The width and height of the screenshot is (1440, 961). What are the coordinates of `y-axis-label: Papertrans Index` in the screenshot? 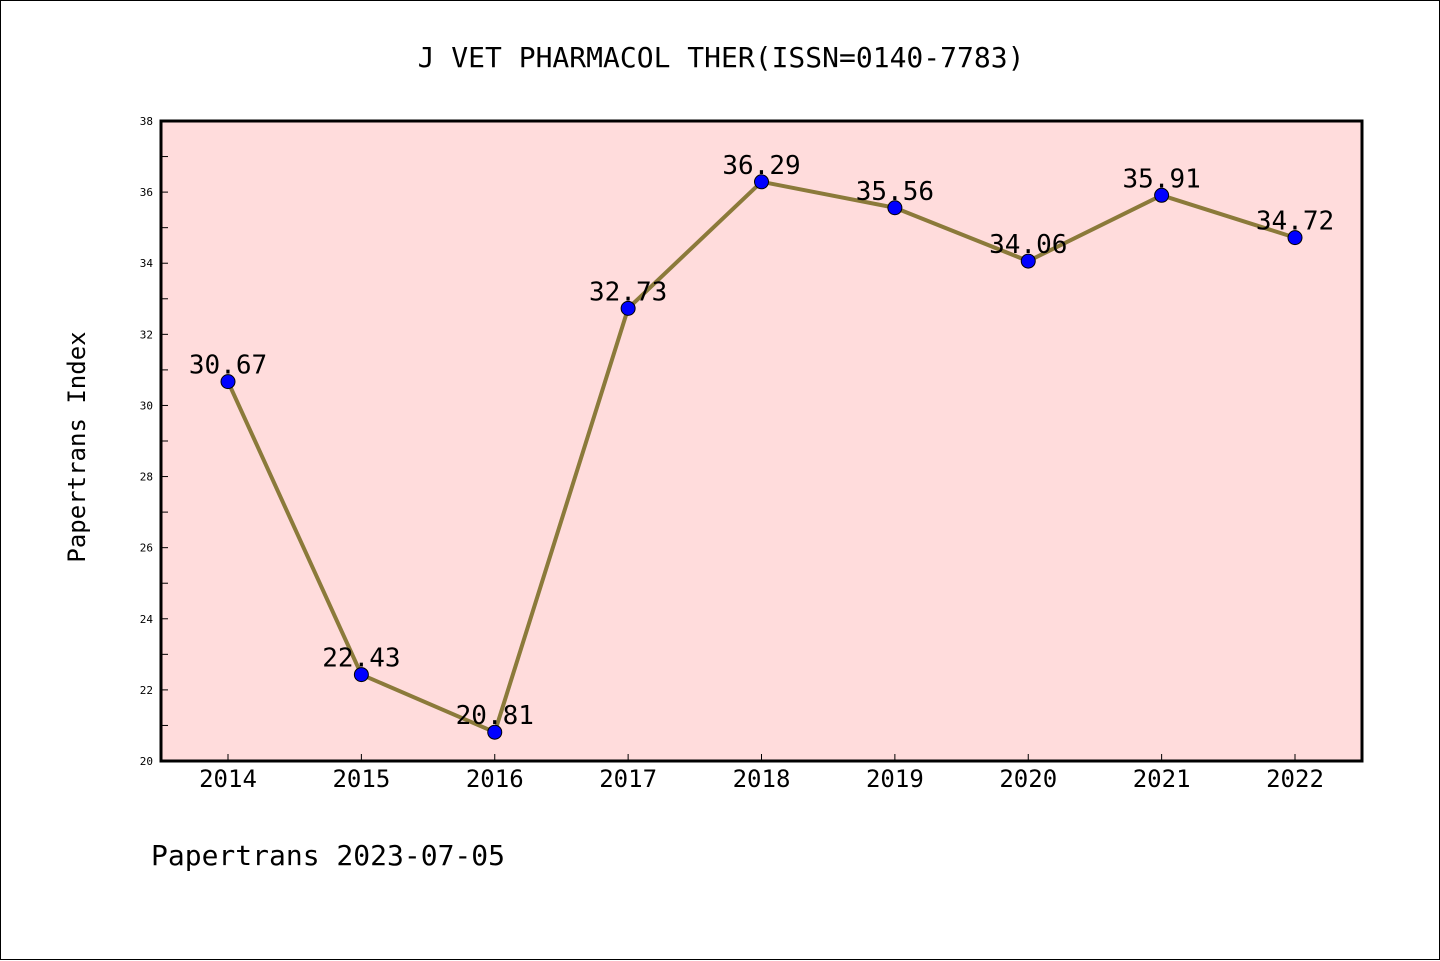 It's located at (77, 446).